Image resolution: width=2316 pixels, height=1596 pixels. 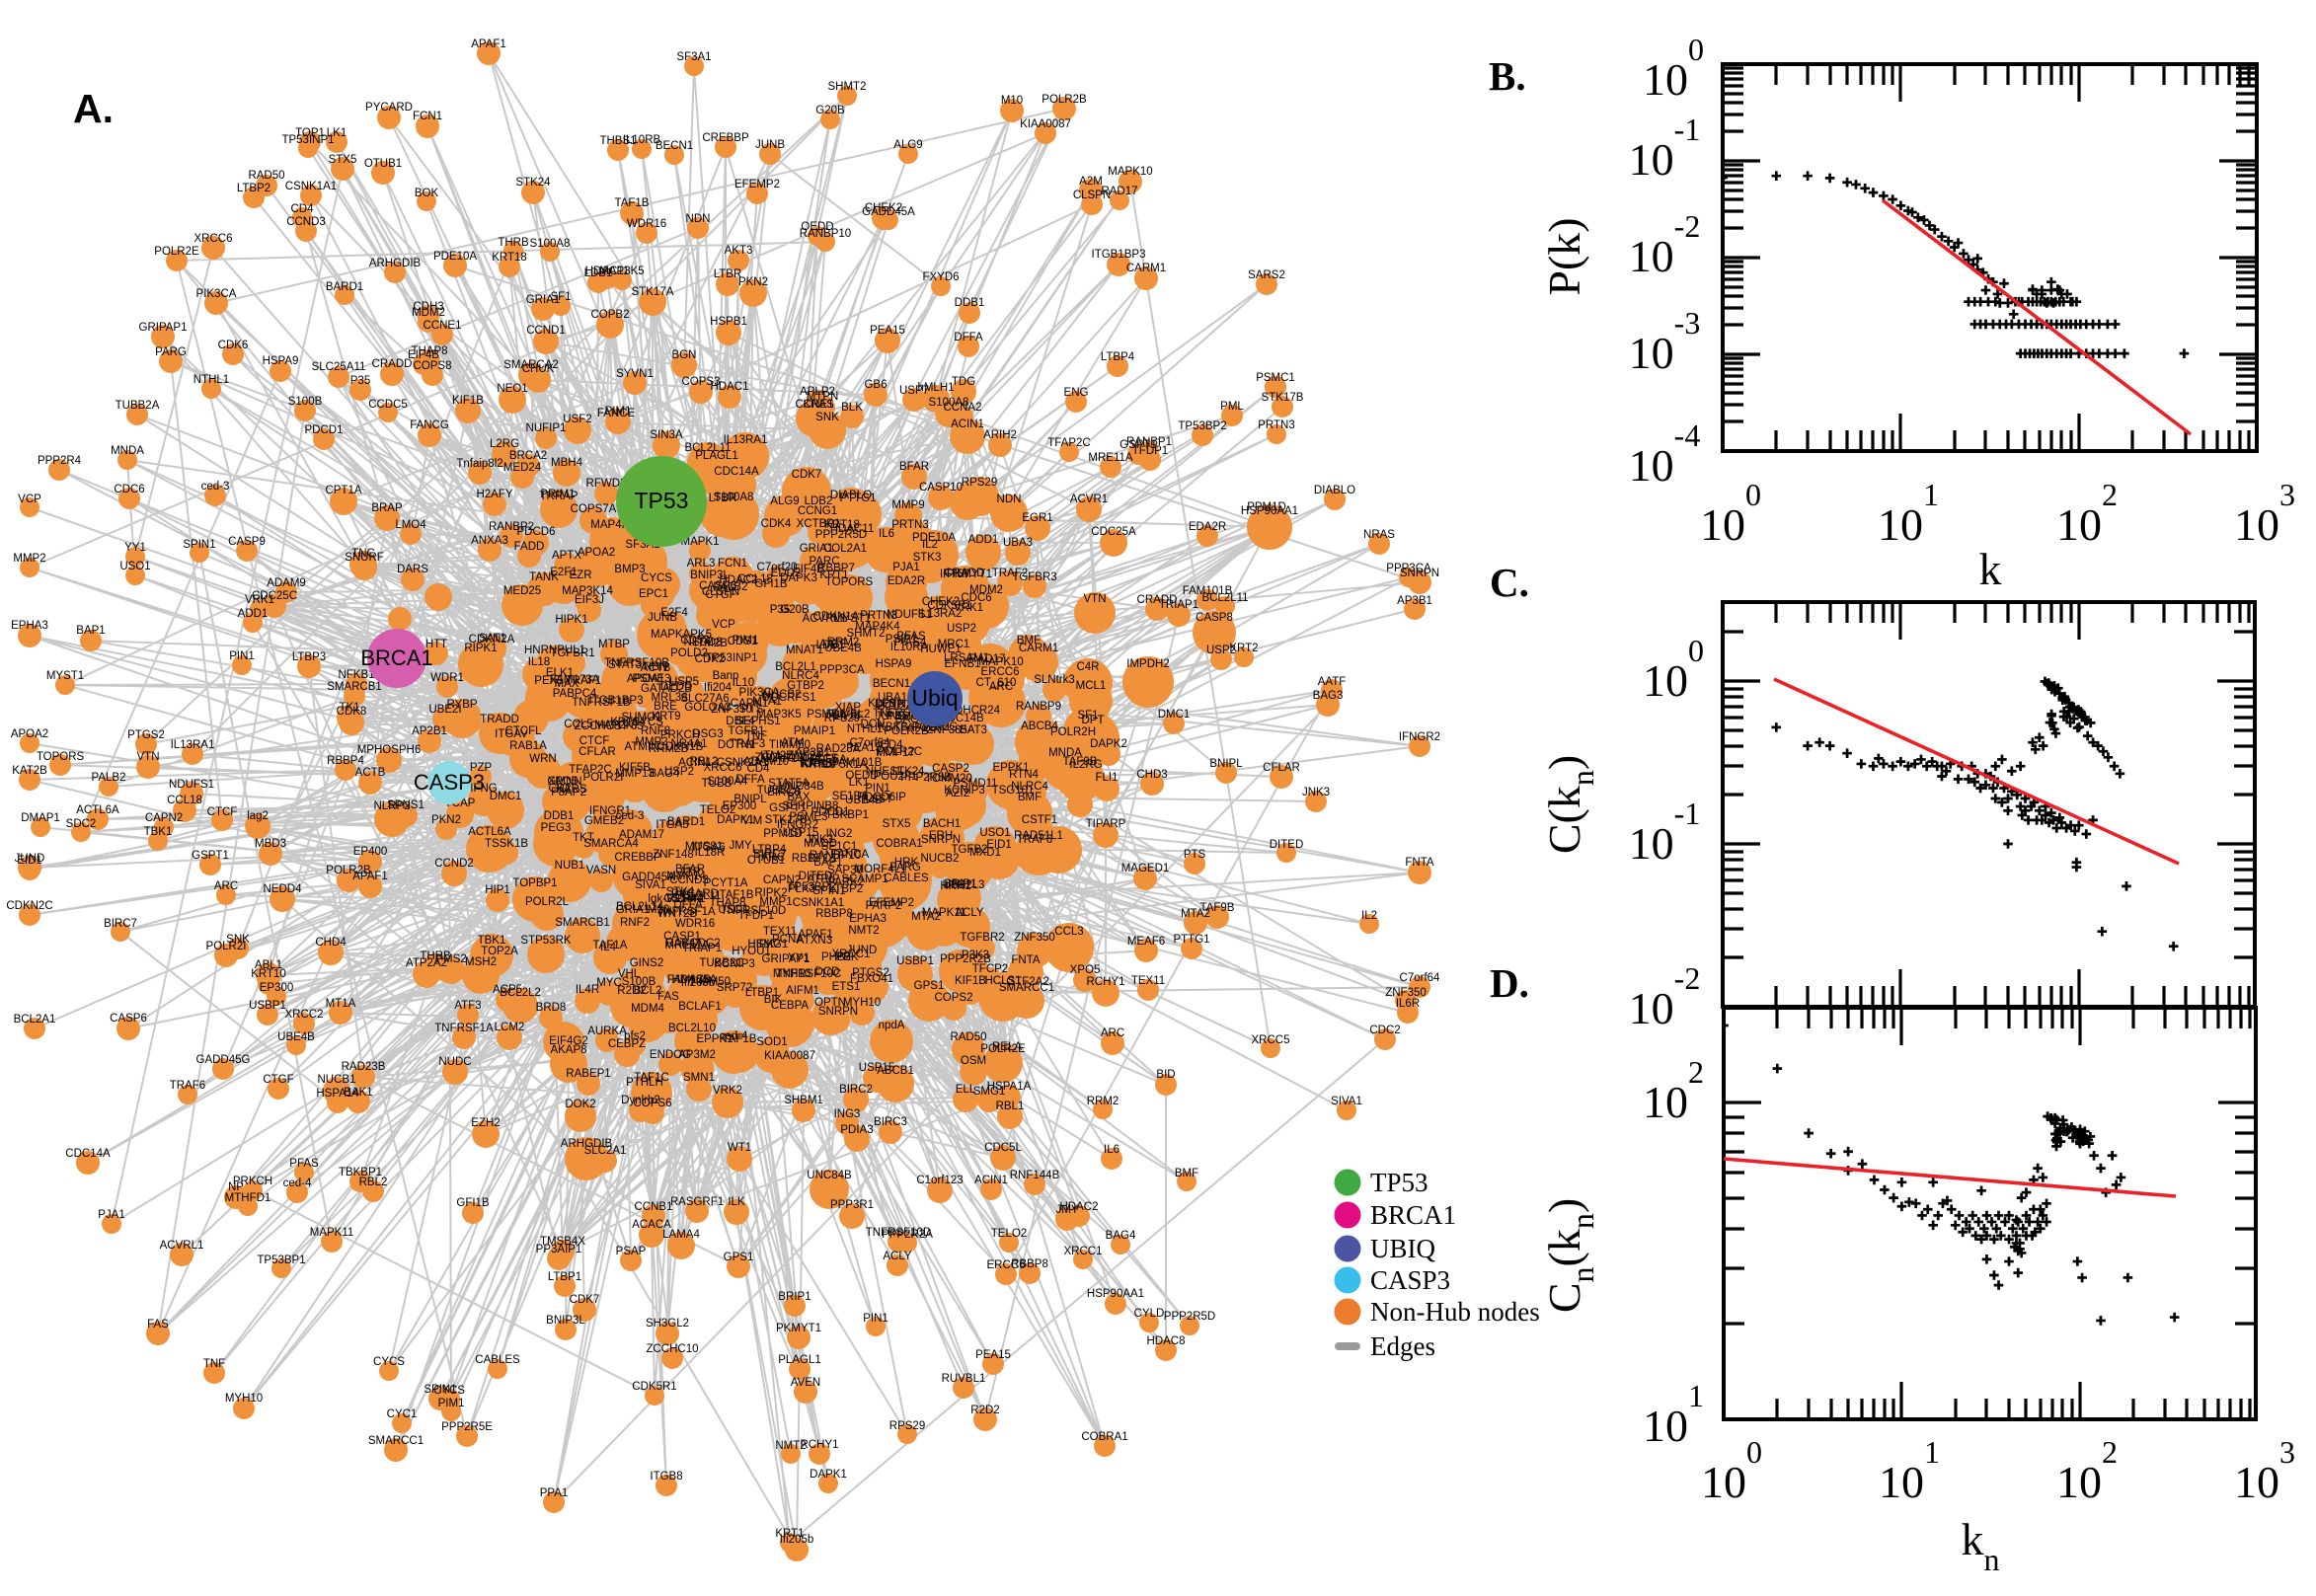 What do you see at coordinates (446, 820) in the screenshot?
I see `svg-text: PKN2` at bounding box center [446, 820].